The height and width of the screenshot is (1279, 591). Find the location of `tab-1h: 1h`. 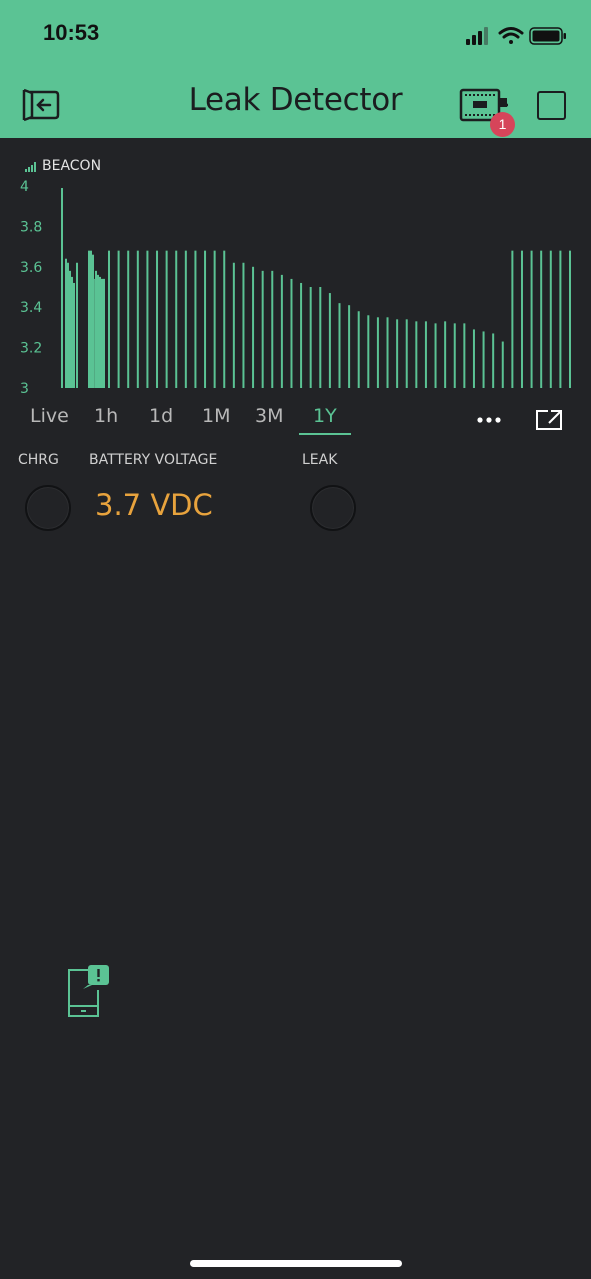

tab-1h: 1h is located at coordinates (106, 416).